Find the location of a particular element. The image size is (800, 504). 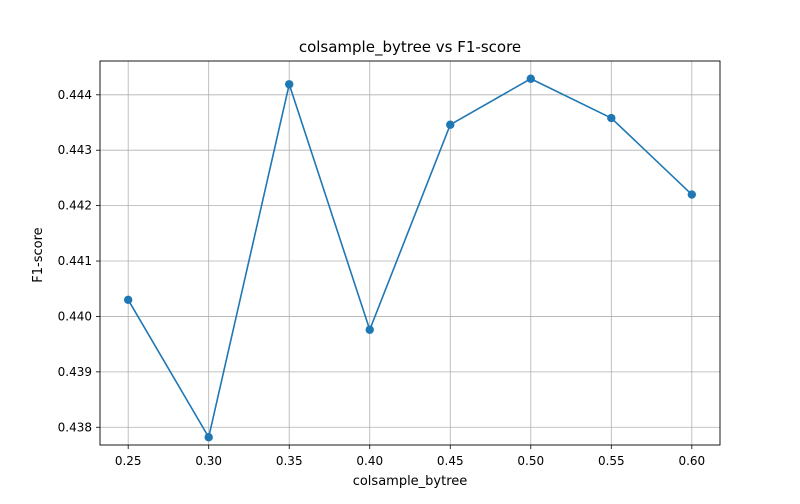

y-tick-label: 0.438 is located at coordinates (75, 427).